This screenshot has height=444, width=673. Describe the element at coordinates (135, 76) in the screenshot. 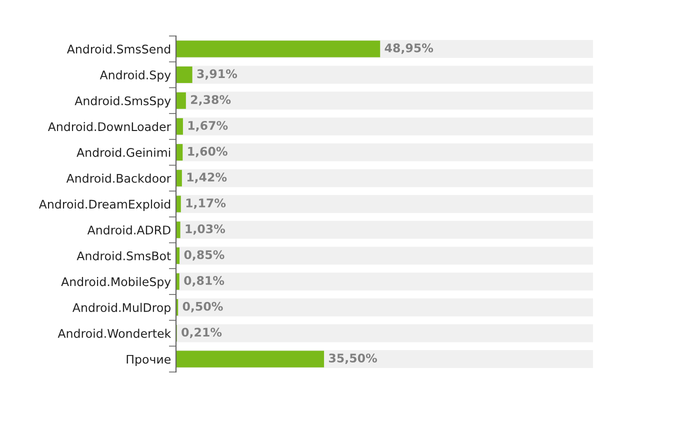

I see `y-tick-label: Android.Spy` at that location.